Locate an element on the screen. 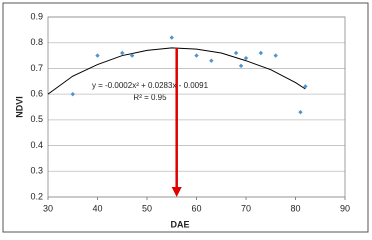 This screenshot has height=240, width=372. x-tick-label: 80 is located at coordinates (295, 208).